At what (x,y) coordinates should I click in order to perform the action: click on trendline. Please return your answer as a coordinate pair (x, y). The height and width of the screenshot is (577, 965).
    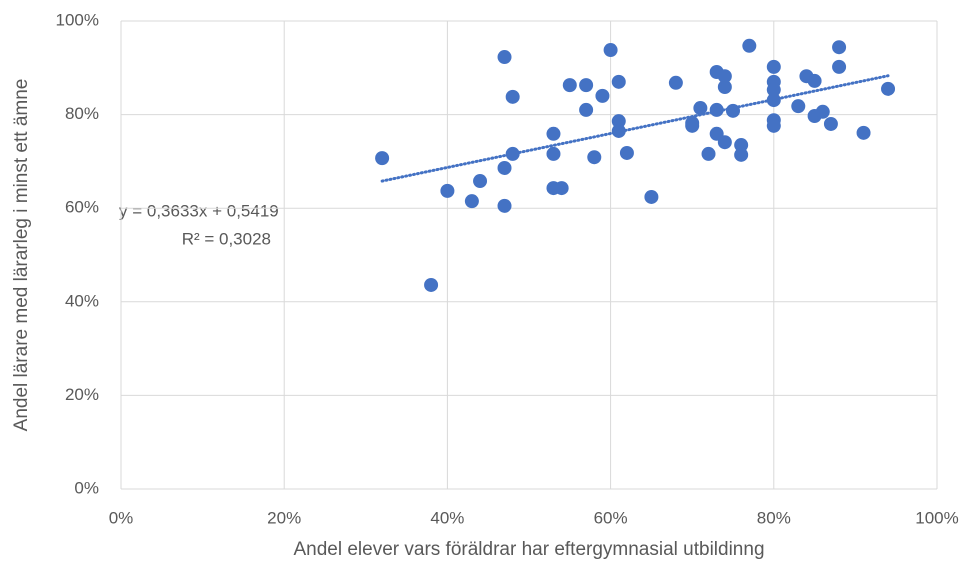
    Looking at the image, I should click on (635, 128).